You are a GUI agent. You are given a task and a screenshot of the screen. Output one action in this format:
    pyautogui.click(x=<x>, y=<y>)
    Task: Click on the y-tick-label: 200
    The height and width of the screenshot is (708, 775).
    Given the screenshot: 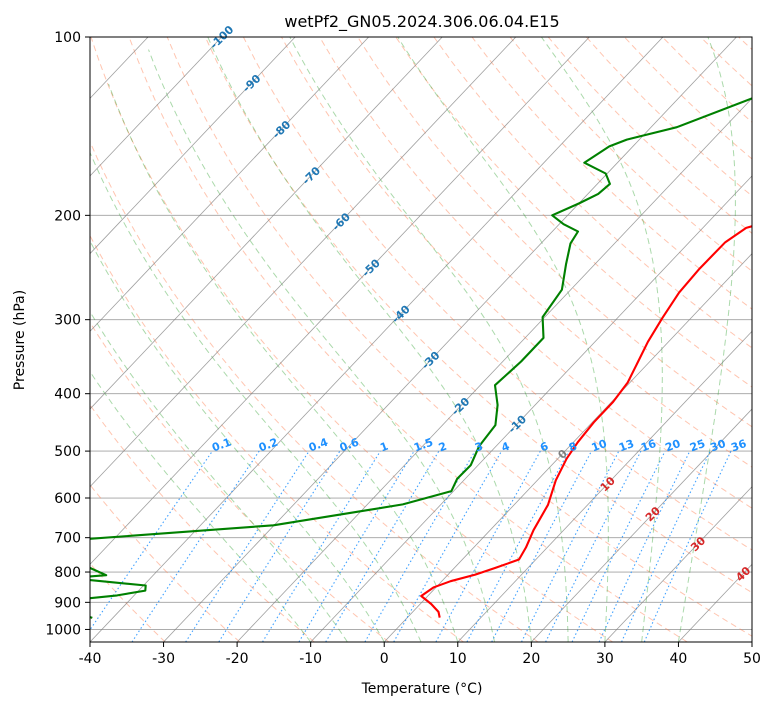 What is the action you would take?
    pyautogui.click(x=67, y=216)
    